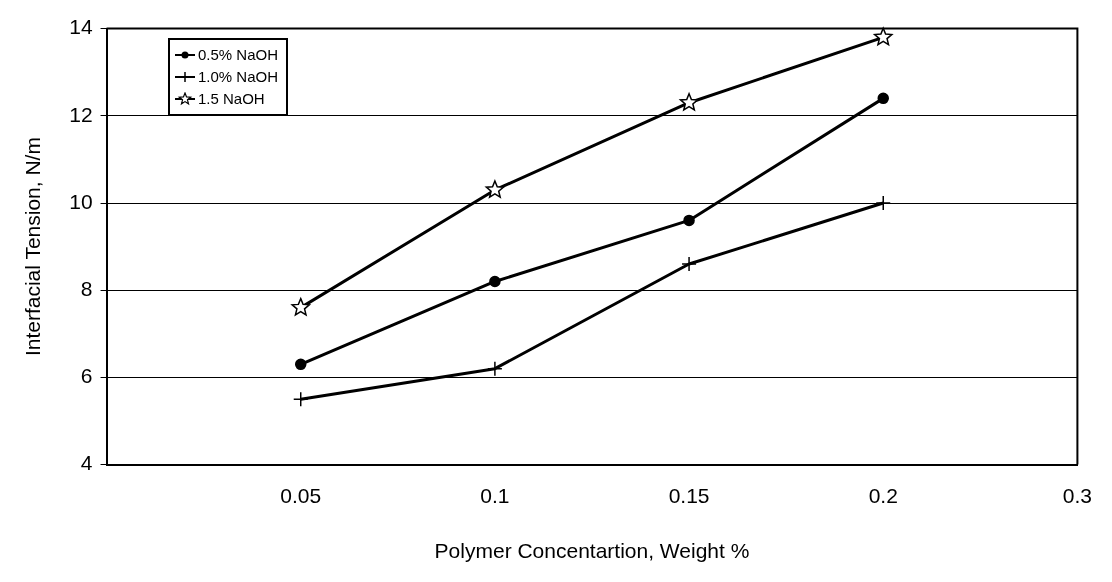 Image resolution: width=1112 pixels, height=582 pixels. I want to click on x-tick-label: 0.1, so click(495, 495).